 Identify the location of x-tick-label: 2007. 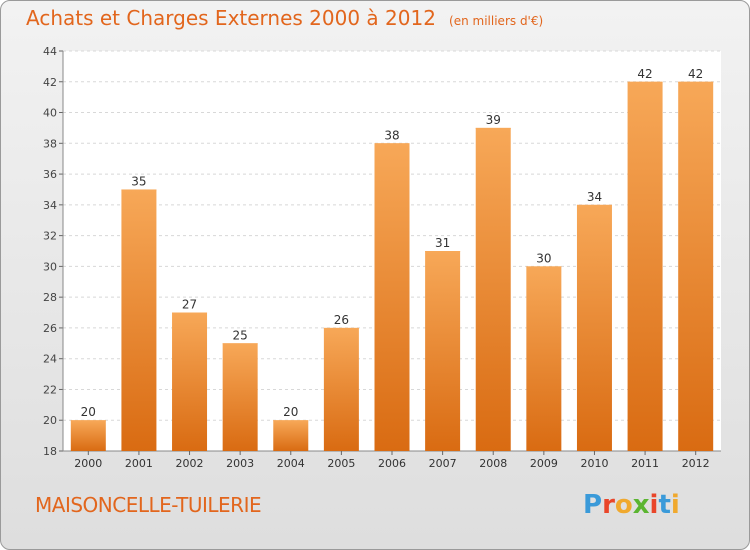
(443, 463).